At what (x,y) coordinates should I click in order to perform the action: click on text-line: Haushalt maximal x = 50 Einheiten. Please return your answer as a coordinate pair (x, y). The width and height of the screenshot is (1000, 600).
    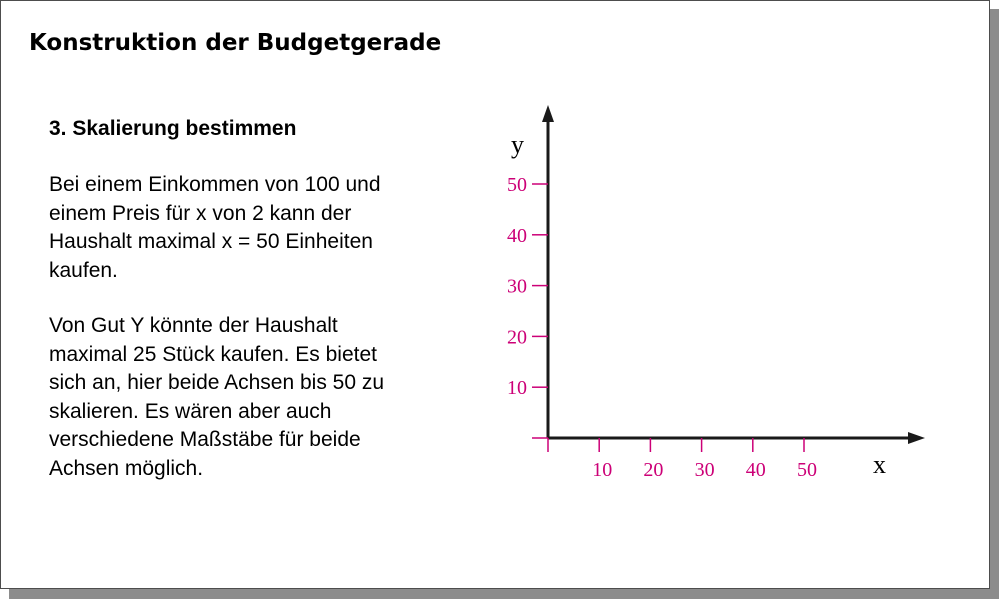
    Looking at the image, I should click on (211, 241).